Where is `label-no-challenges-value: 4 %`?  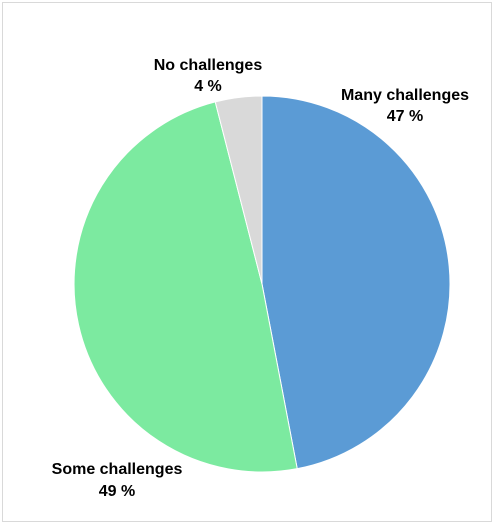 label-no-challenges-value: 4 % is located at coordinates (208, 86).